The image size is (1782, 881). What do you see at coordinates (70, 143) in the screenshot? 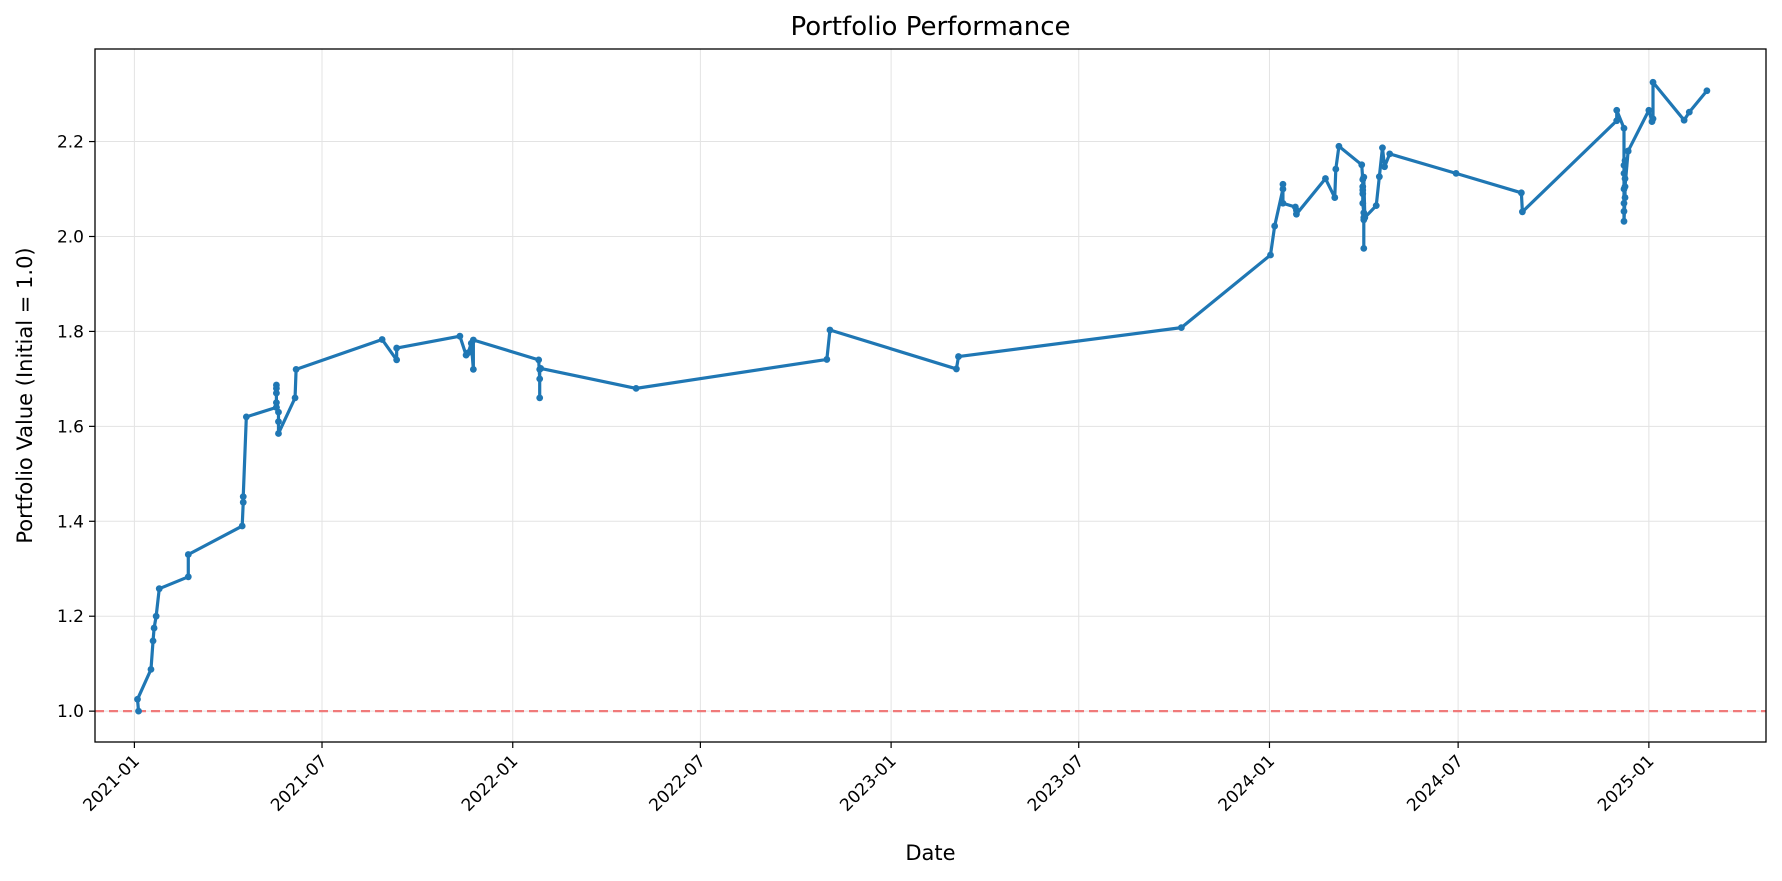
I see `y-tick-label: 2.2` at bounding box center [70, 143].